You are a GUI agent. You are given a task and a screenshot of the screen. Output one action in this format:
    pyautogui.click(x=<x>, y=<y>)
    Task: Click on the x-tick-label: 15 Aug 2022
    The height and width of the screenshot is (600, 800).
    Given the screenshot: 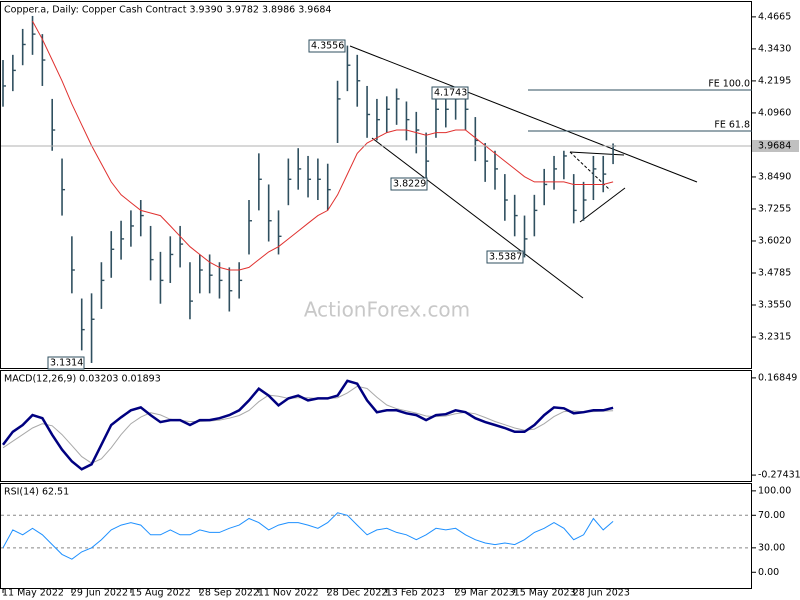 What is the action you would take?
    pyautogui.click(x=160, y=593)
    